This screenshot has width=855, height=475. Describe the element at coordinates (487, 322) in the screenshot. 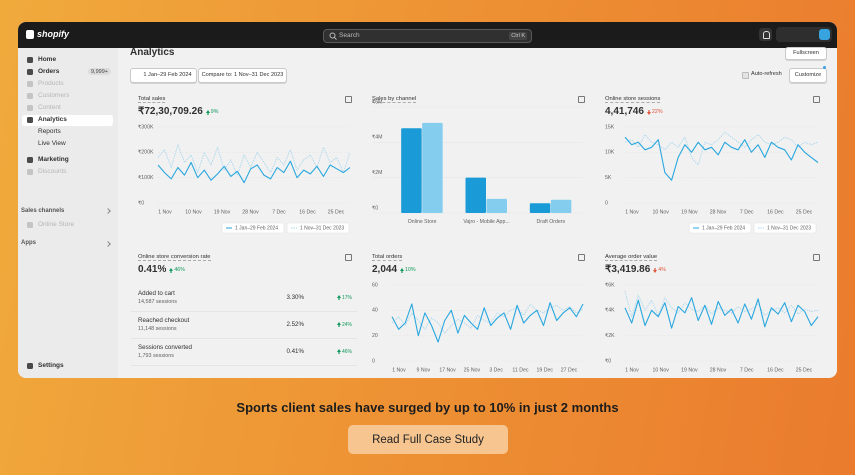

I see `line-series` at that location.